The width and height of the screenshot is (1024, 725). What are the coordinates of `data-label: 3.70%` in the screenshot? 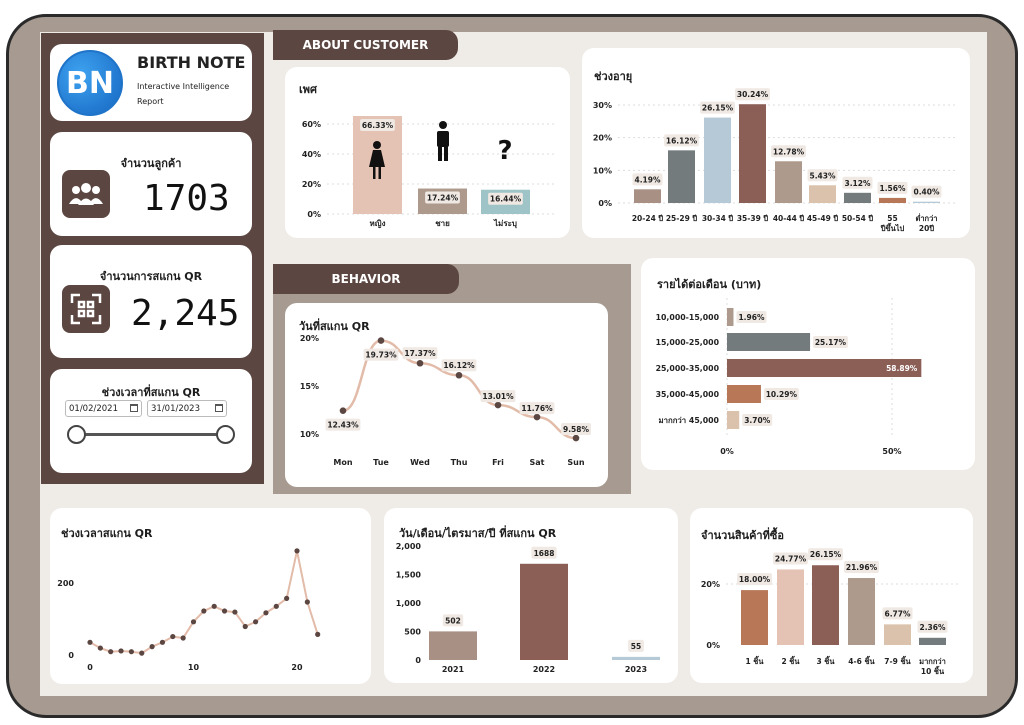 It's located at (757, 420).